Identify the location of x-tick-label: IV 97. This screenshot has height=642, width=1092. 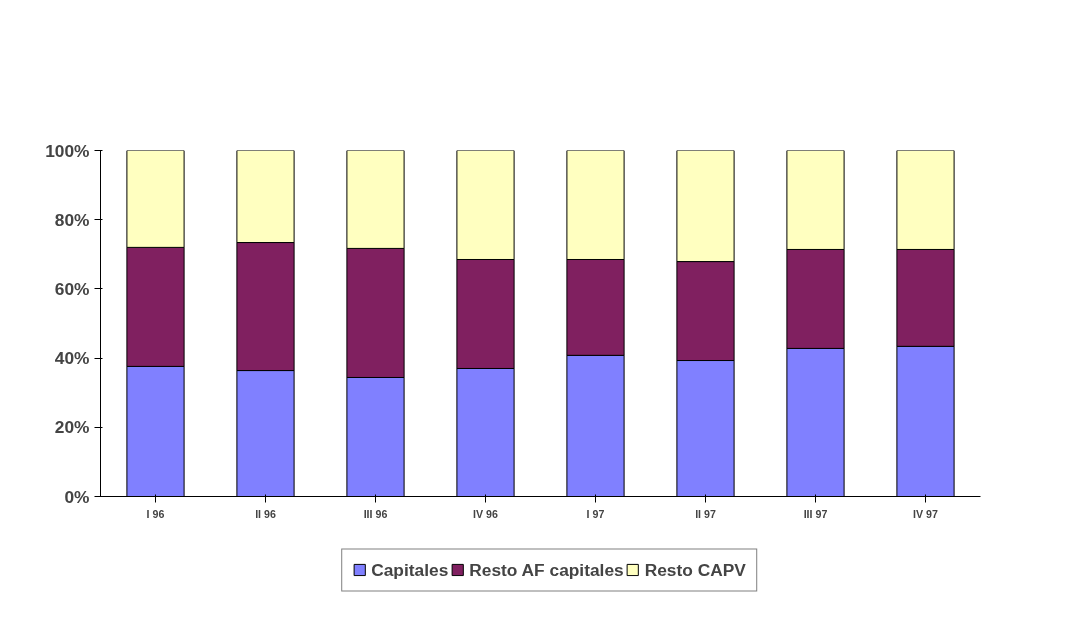
(926, 513).